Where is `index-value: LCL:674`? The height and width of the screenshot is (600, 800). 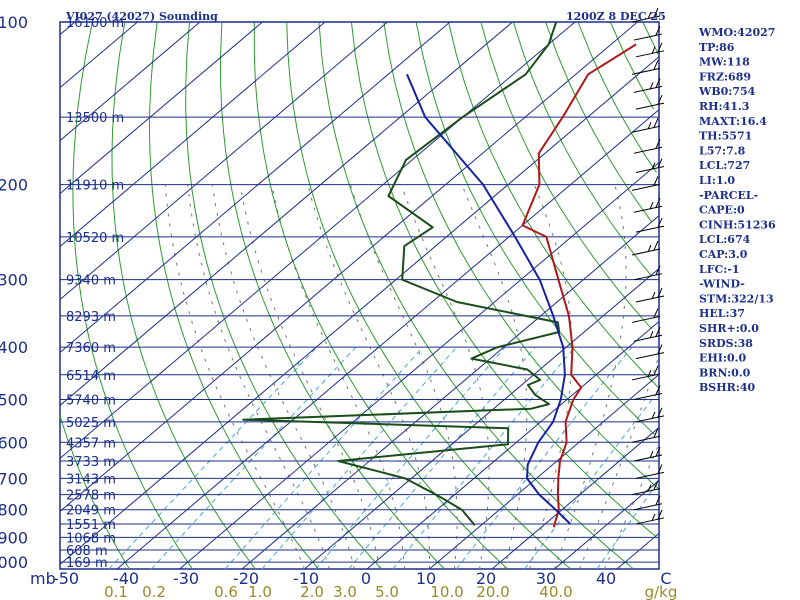 index-value: LCL:674 is located at coordinates (725, 239).